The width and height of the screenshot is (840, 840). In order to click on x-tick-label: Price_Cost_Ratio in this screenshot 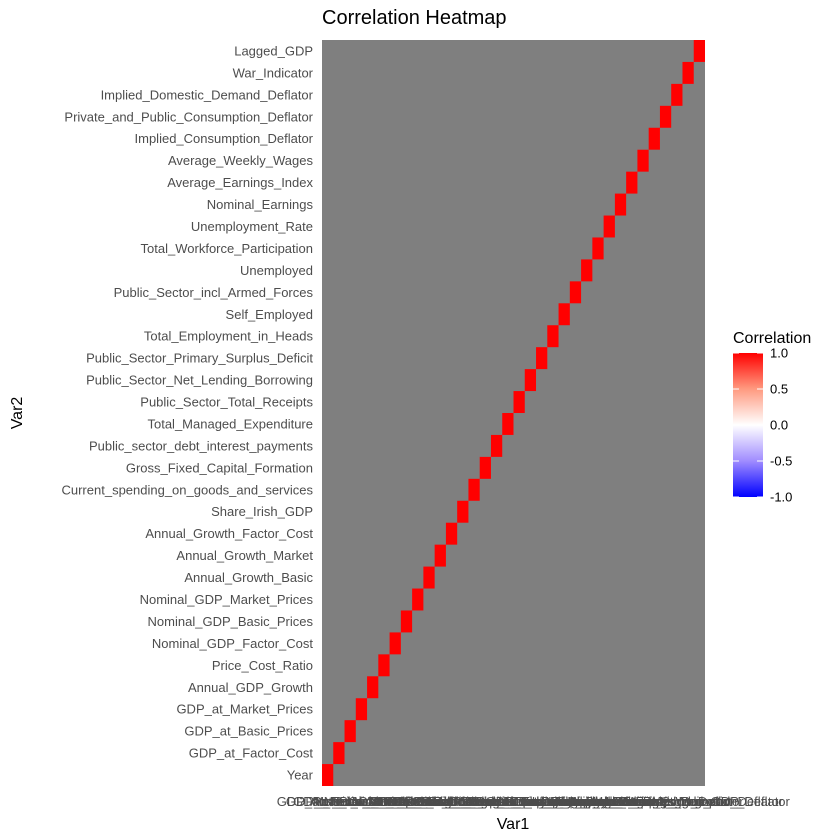, I will do `click(383, 801)`.